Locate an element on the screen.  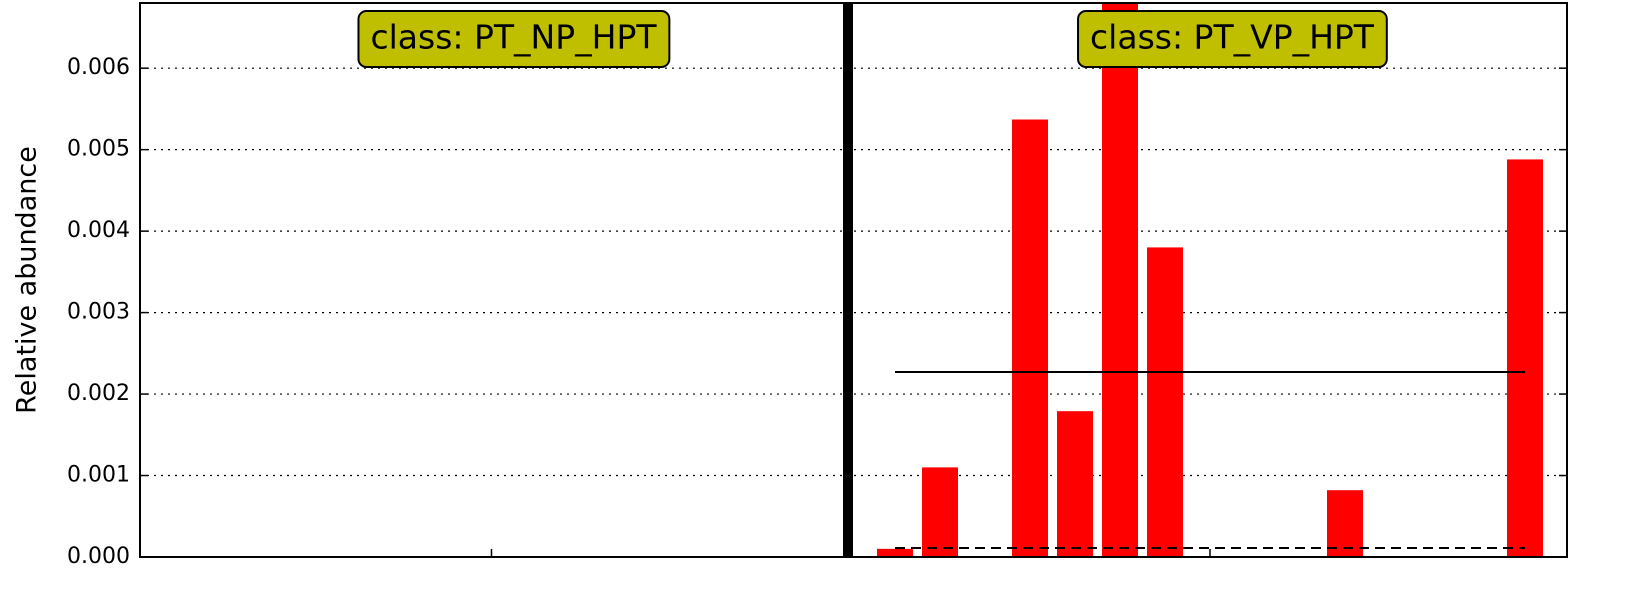
panel-divider is located at coordinates (848, 280).